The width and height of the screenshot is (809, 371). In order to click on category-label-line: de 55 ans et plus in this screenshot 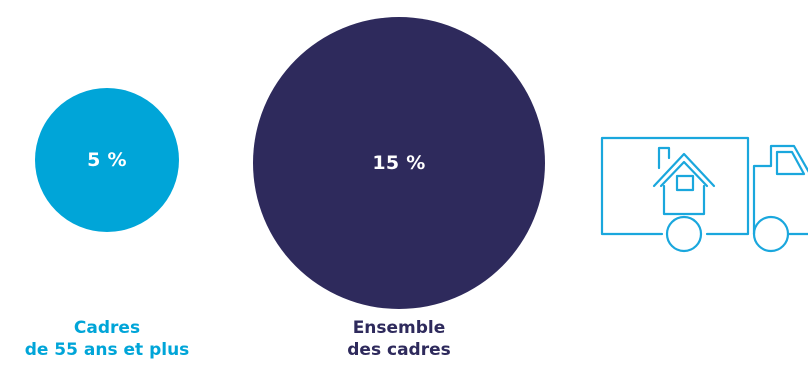, I will do `click(107, 350)`.